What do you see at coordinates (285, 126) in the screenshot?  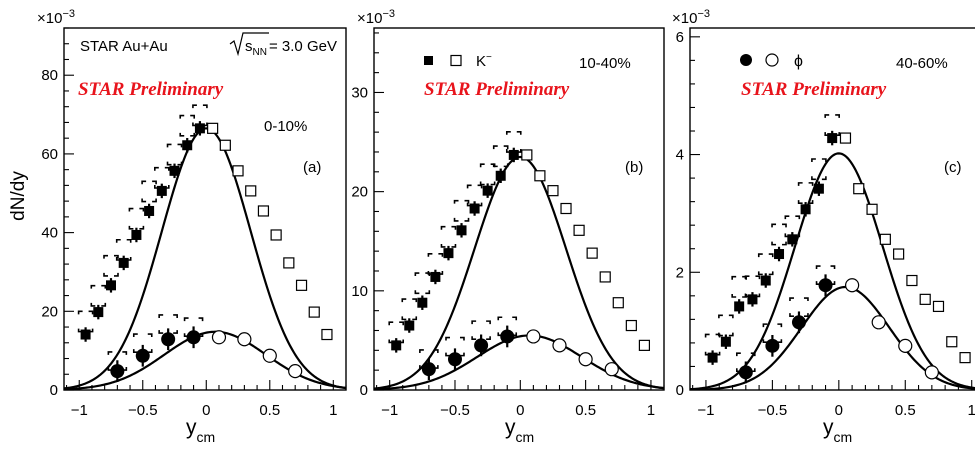 I see `centrality-label-a: 0-10%` at bounding box center [285, 126].